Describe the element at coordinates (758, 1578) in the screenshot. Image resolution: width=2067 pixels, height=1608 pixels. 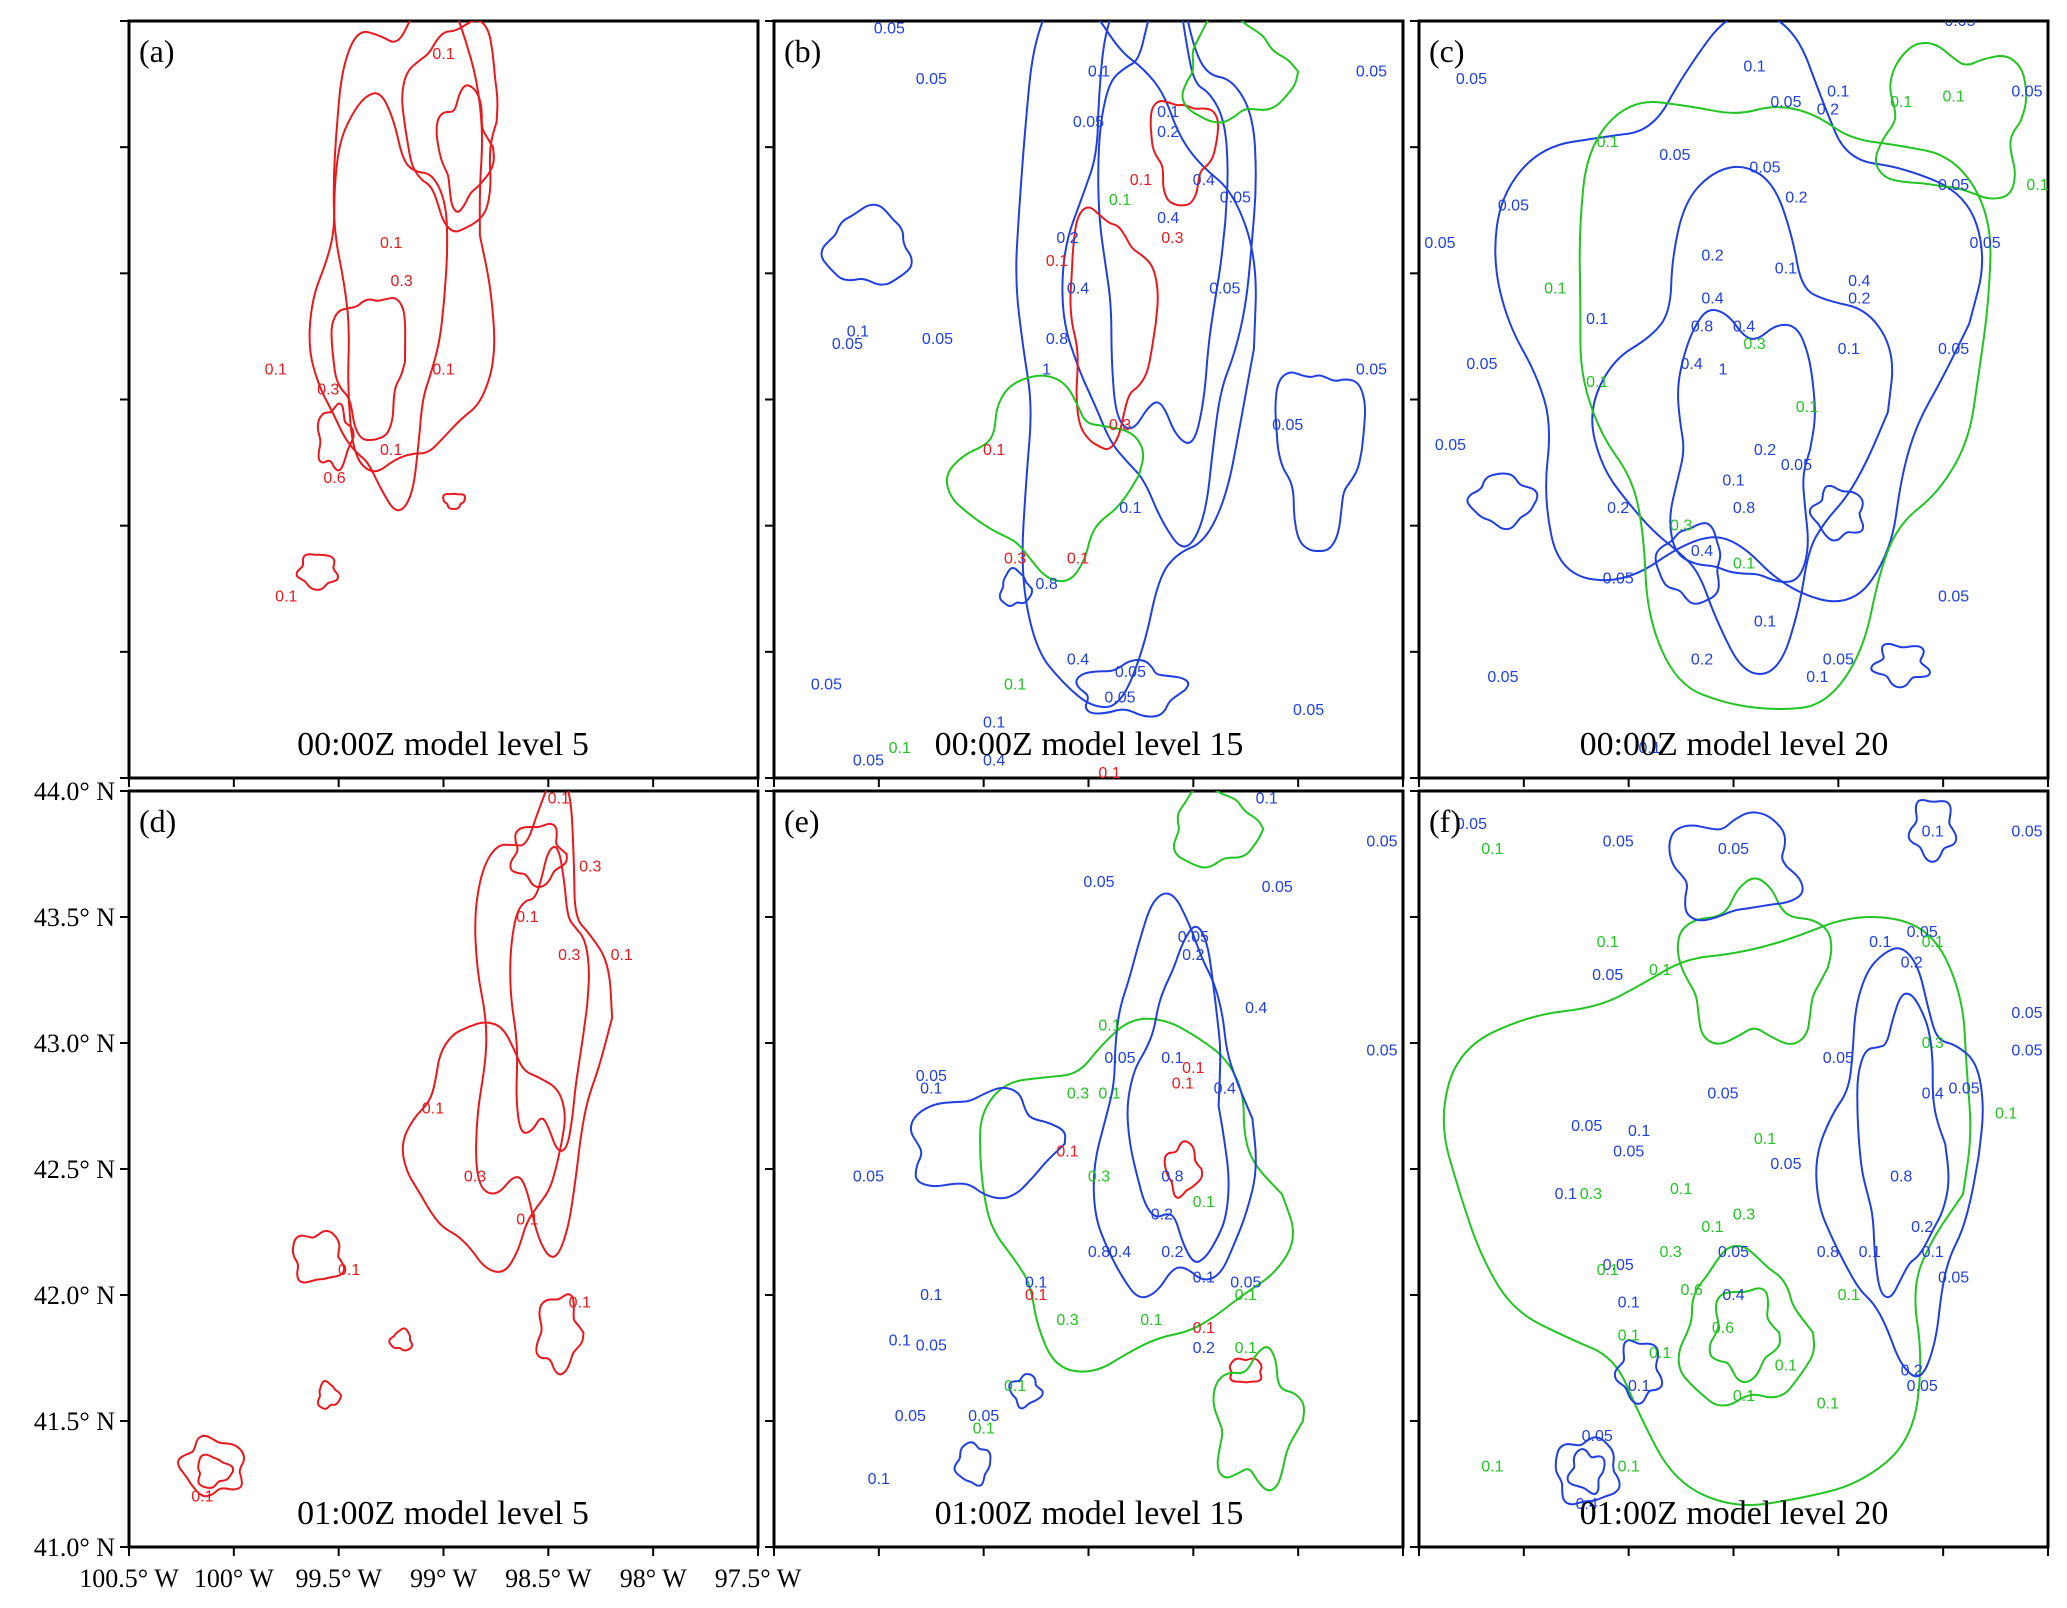
I see `x-tick-label: 97.5° W` at that location.